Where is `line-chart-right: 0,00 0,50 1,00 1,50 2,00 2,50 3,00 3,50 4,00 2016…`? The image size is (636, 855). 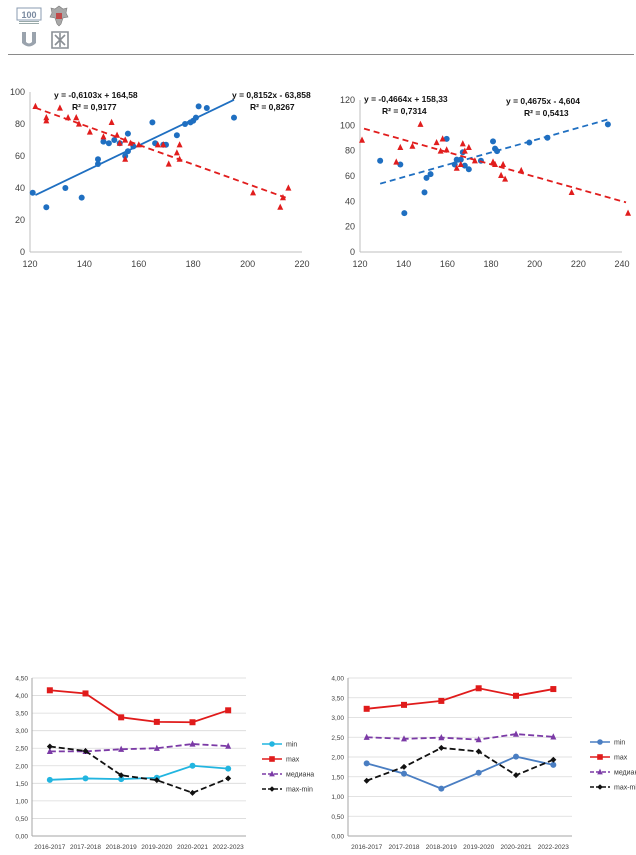 line-chart-right: 0,00 0,50 1,00 1,50 2,00 2,50 3,00 3,50 4,00 2016… is located at coordinates (483, 764).